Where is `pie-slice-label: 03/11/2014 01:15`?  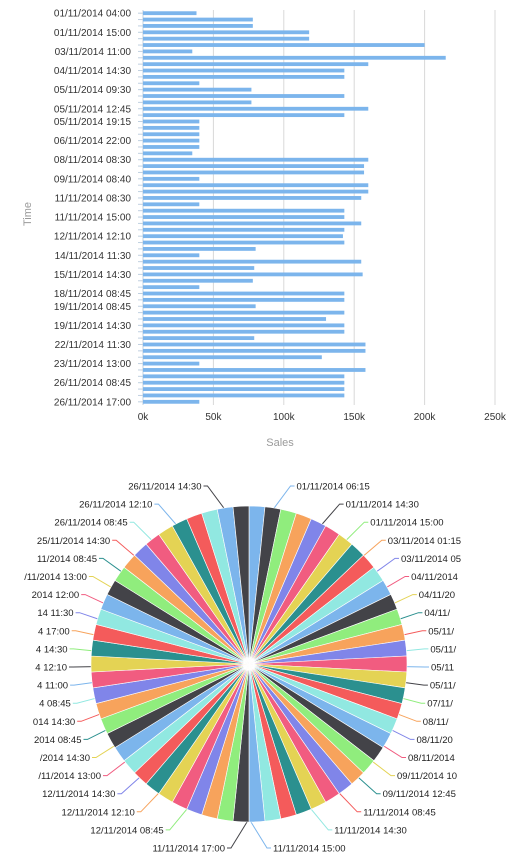 pie-slice-label: 03/11/2014 01:15 is located at coordinates (424, 541).